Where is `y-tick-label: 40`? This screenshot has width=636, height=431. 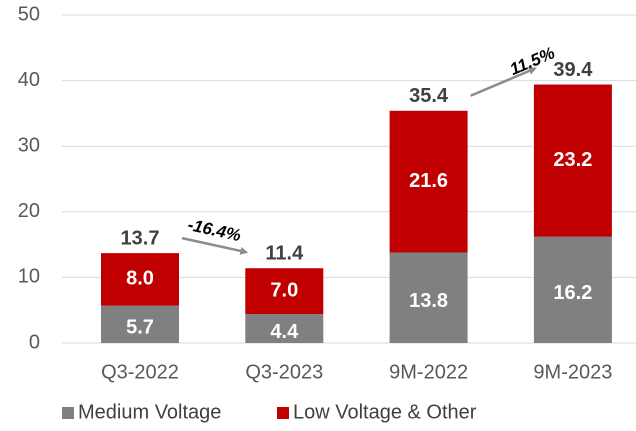
y-tick-label: 40 is located at coordinates (29, 80).